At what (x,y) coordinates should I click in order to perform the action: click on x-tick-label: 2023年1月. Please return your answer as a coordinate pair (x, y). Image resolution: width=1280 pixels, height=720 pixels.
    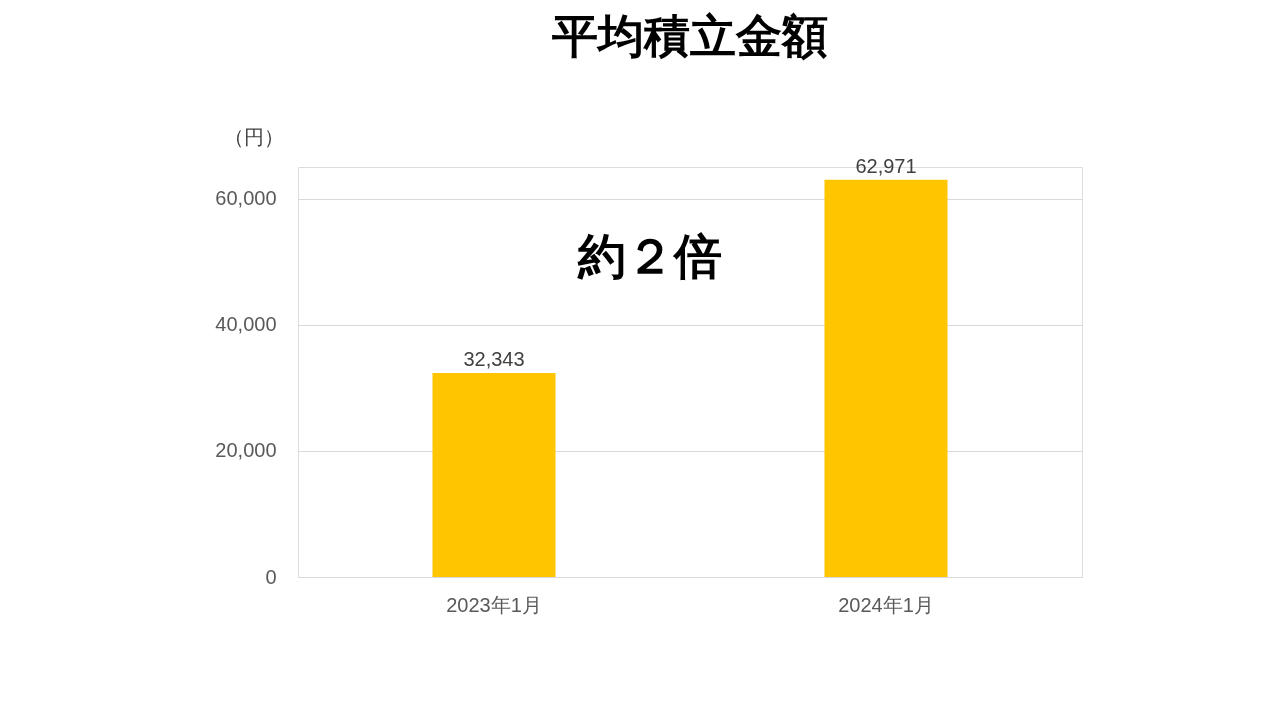
    Looking at the image, I should click on (494, 604).